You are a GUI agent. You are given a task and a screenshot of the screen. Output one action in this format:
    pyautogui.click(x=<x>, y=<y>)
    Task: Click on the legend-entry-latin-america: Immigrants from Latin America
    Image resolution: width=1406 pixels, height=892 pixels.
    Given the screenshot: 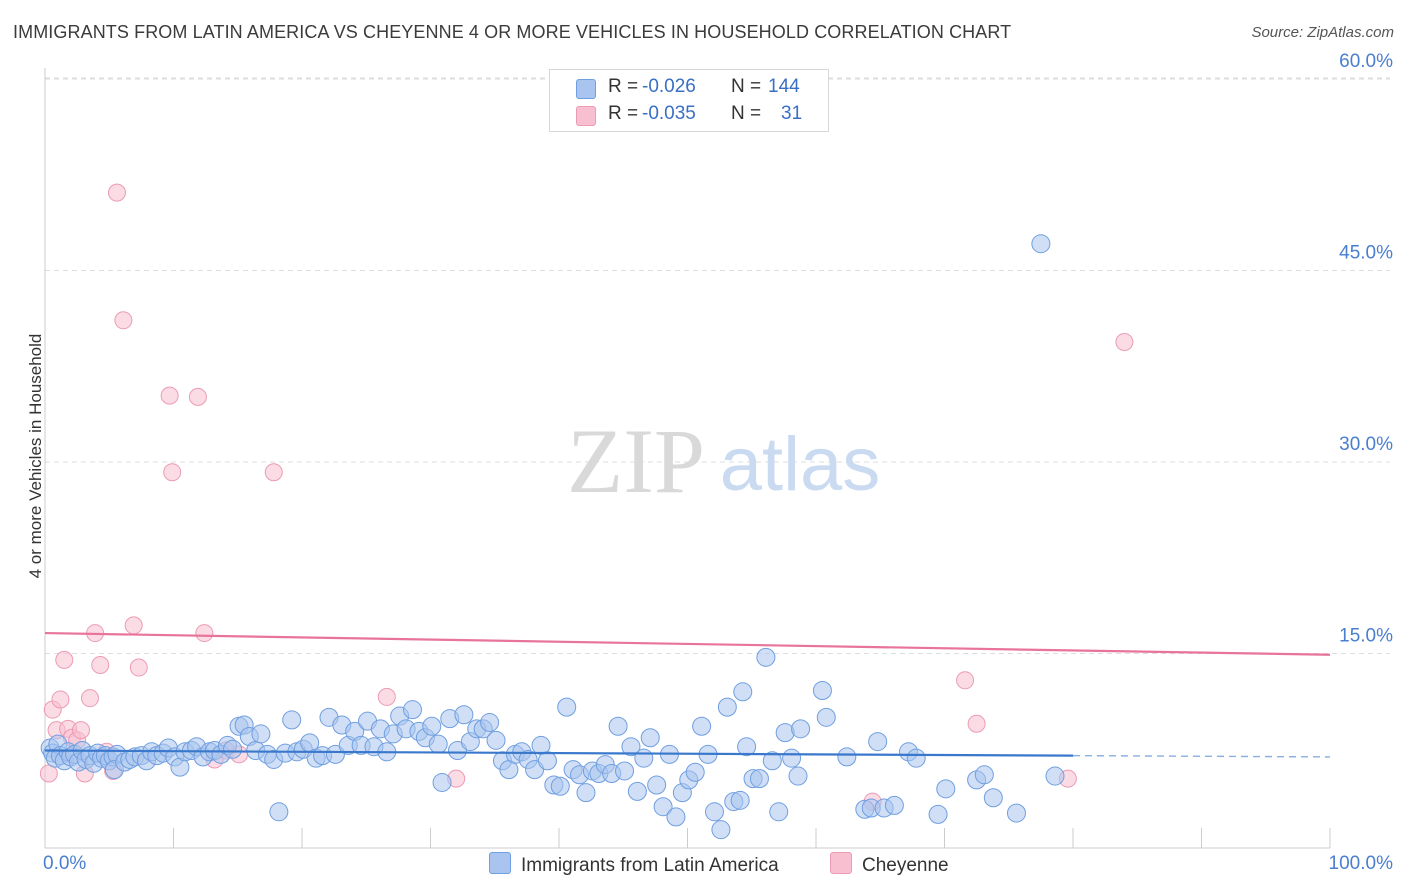 What is the action you would take?
    pyautogui.click(x=634, y=864)
    